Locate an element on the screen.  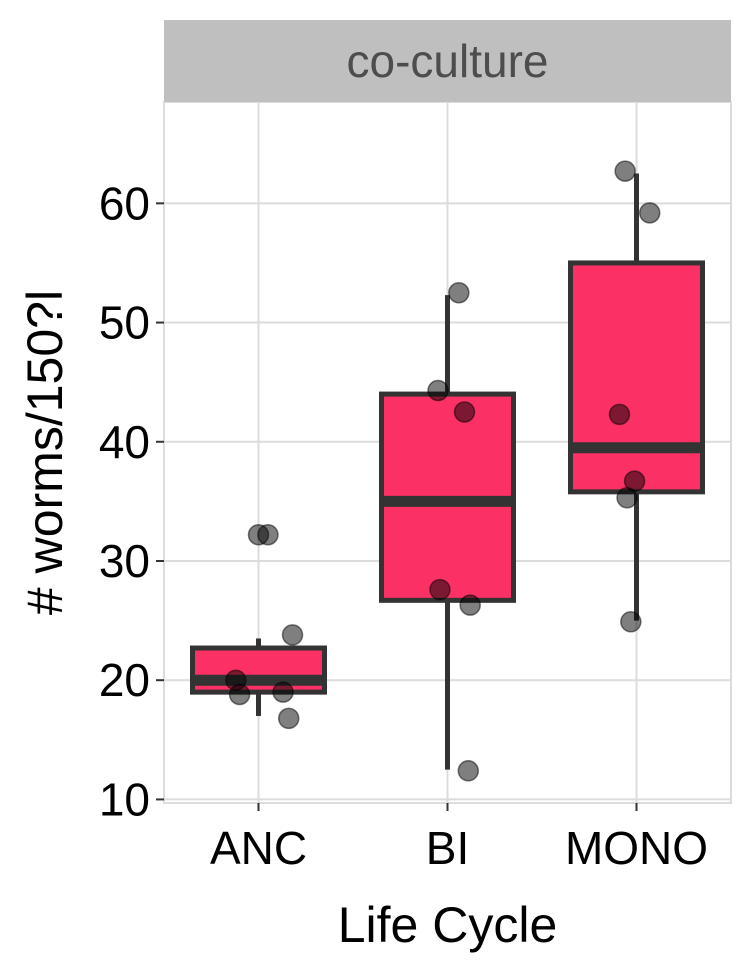
x-axis-title: Life Cycle is located at coordinates (448, 925).